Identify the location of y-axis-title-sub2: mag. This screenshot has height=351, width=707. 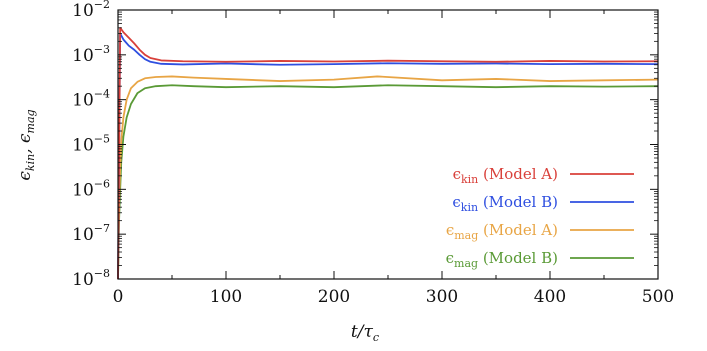
(30, 121).